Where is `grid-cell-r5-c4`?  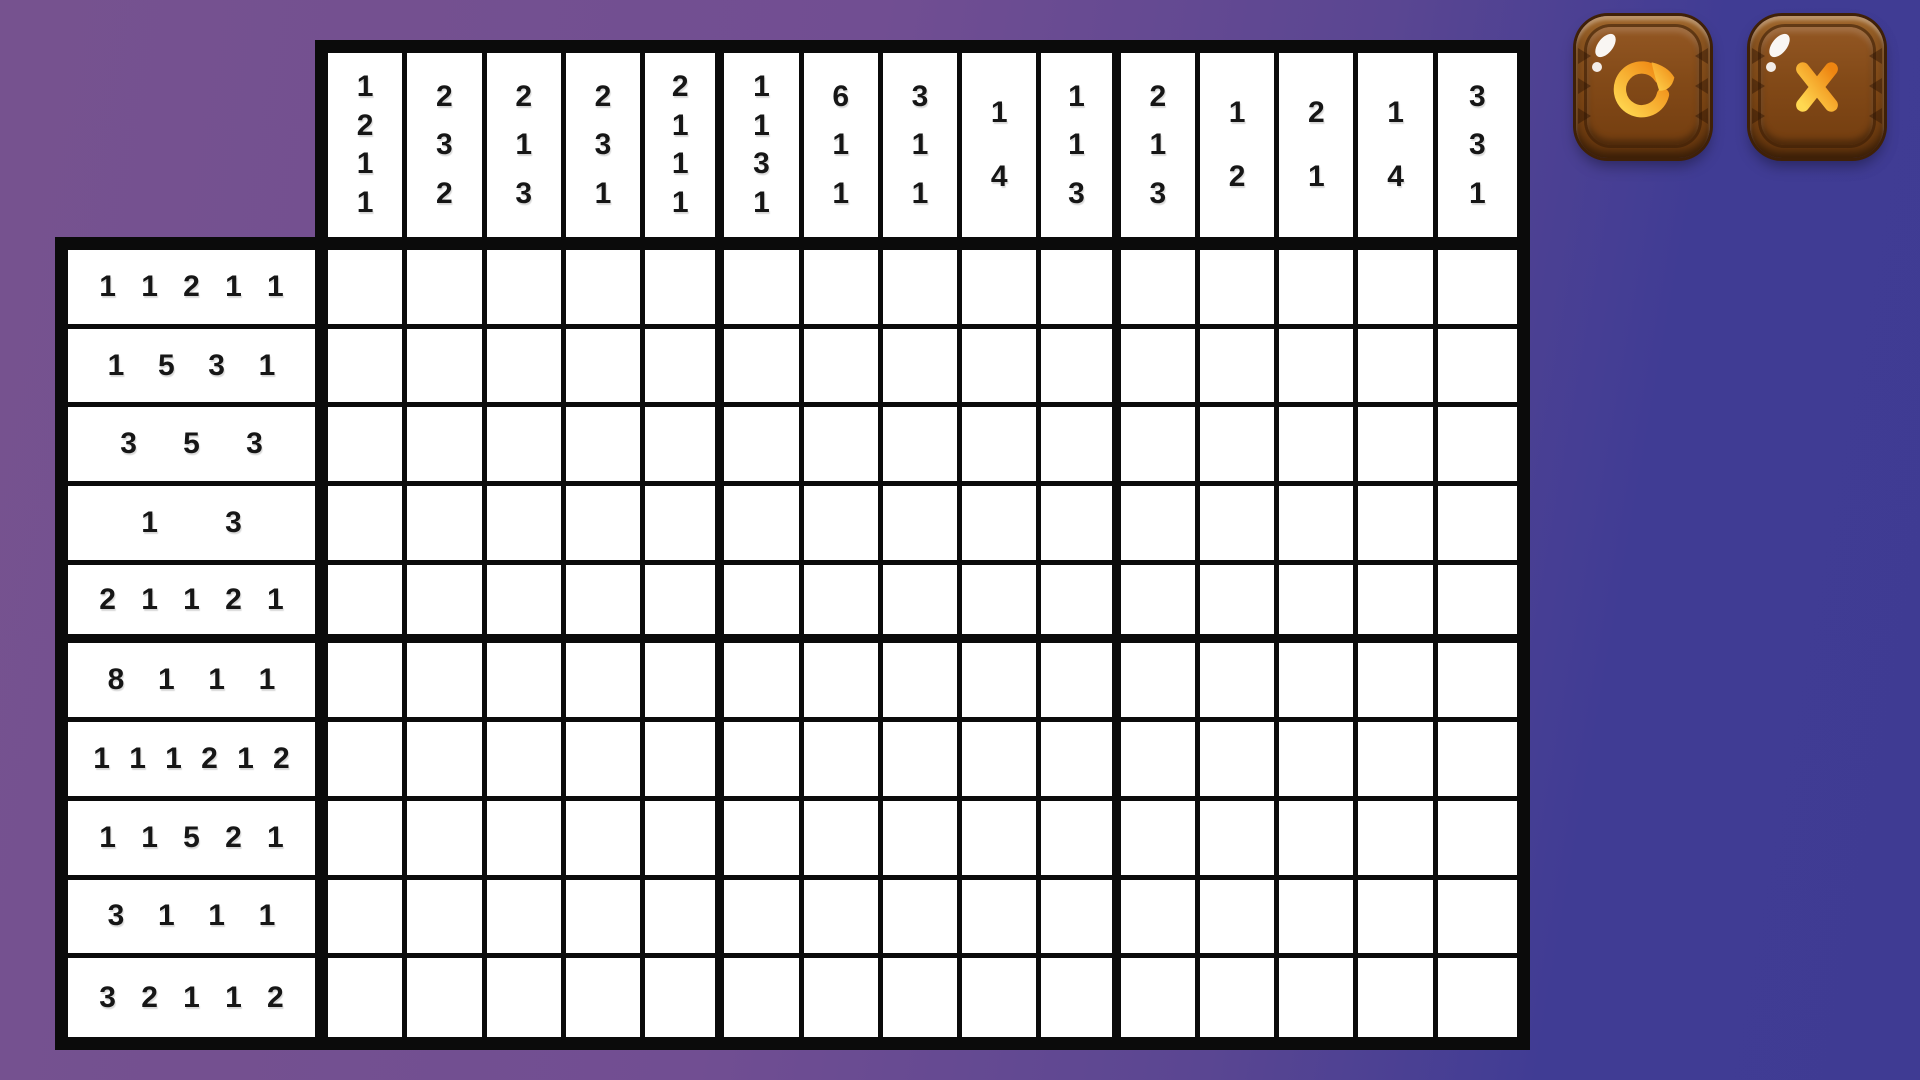
grid-cell-r5-c4 is located at coordinates (605, 604).